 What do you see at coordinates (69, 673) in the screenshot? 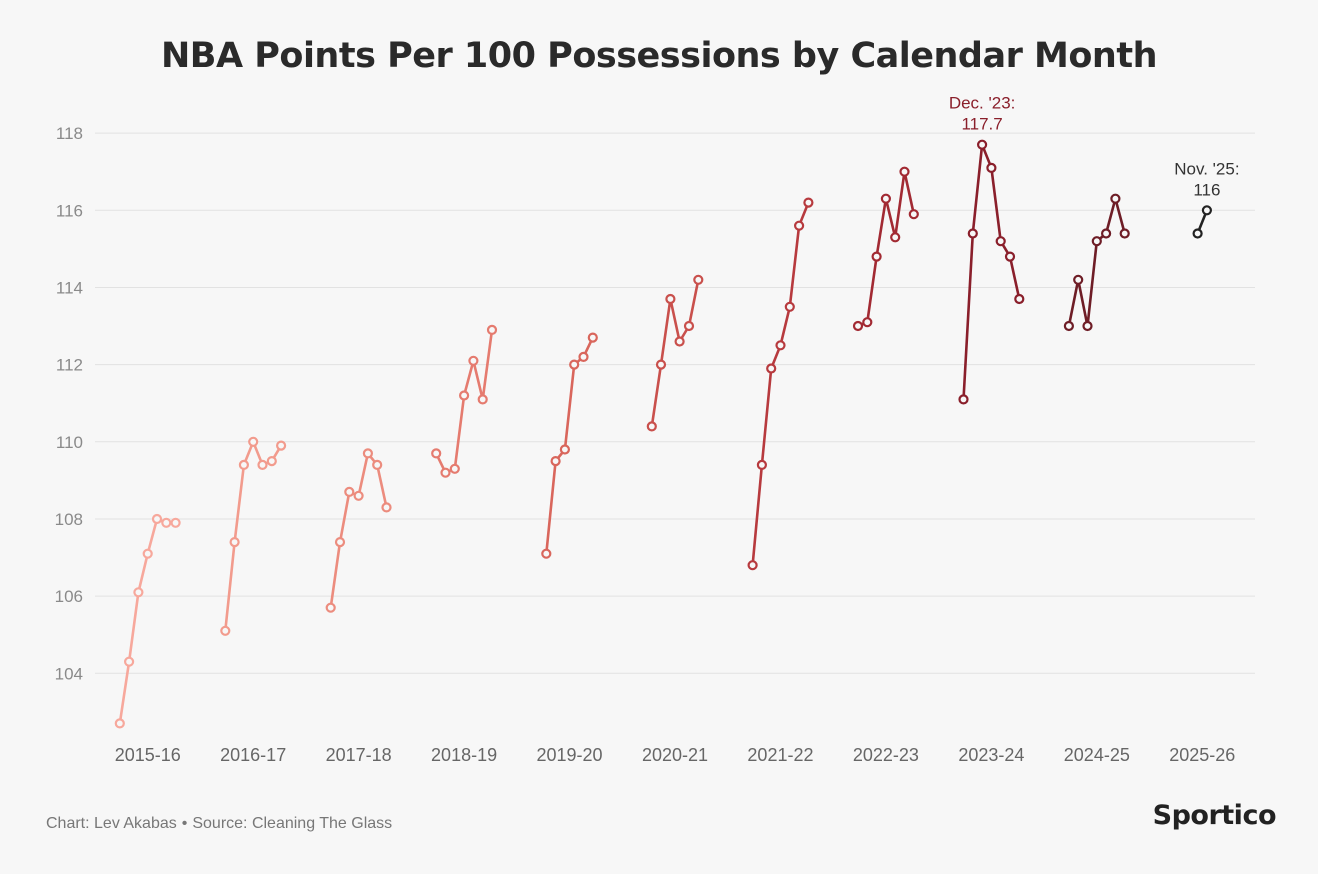
I see `y-tick-104: 104` at bounding box center [69, 673].